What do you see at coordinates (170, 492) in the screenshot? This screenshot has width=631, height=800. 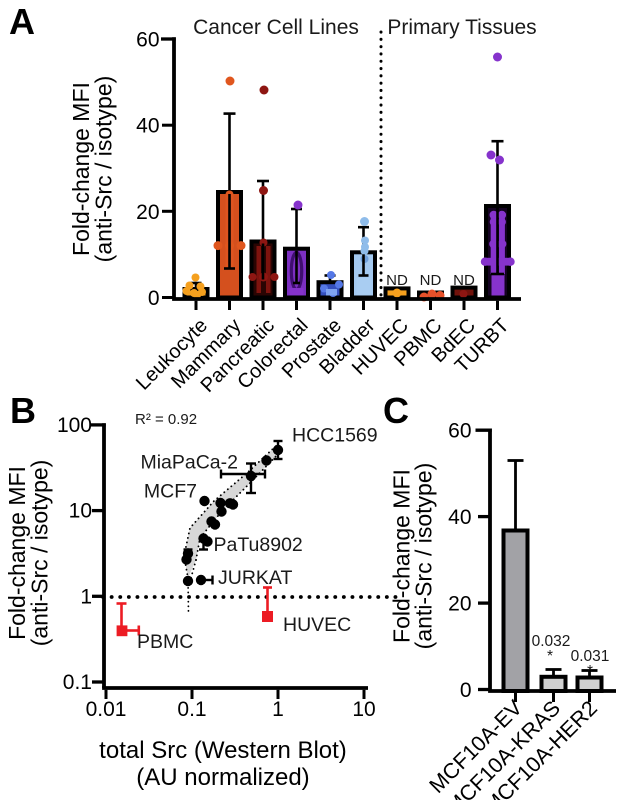 I see `svg-text: MCF7` at bounding box center [170, 492].